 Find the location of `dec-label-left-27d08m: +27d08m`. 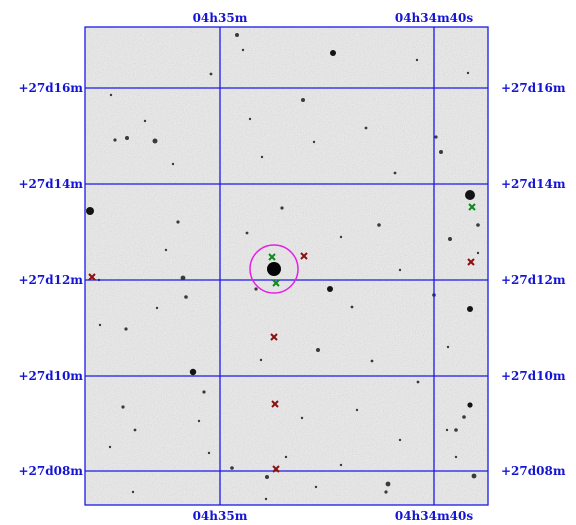

dec-label-left-27d08m: +27d08m is located at coordinates (50, 471).